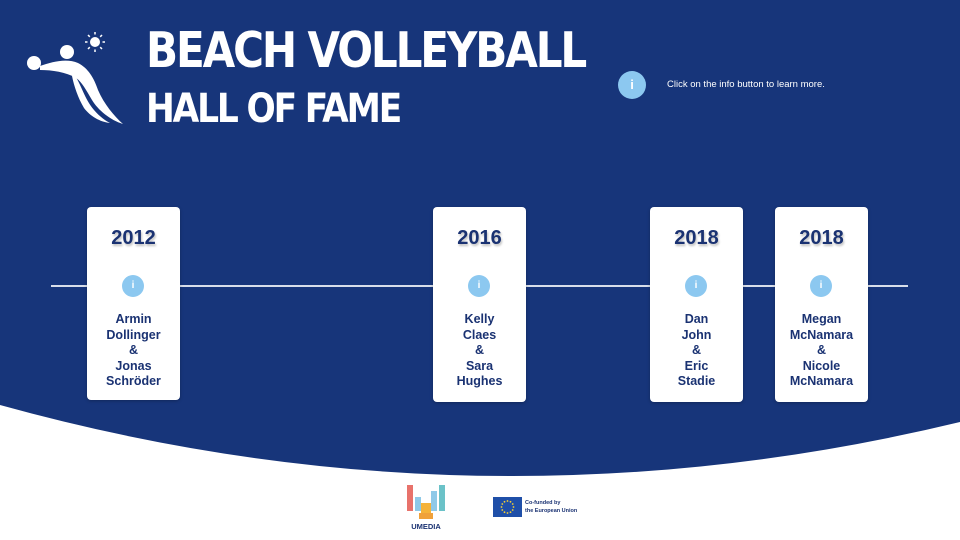 Image resolution: width=960 pixels, height=540 pixels. I want to click on timeline-card: 2012 i Armin Dollinger & Jonas Schröder, so click(133, 303).